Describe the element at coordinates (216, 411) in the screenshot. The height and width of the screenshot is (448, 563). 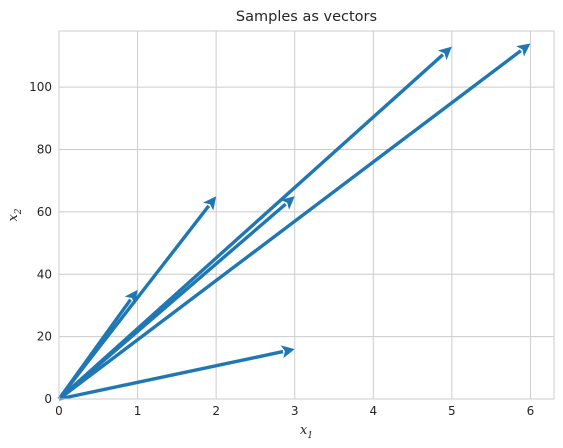
I see `x-tick-label: 2` at that location.